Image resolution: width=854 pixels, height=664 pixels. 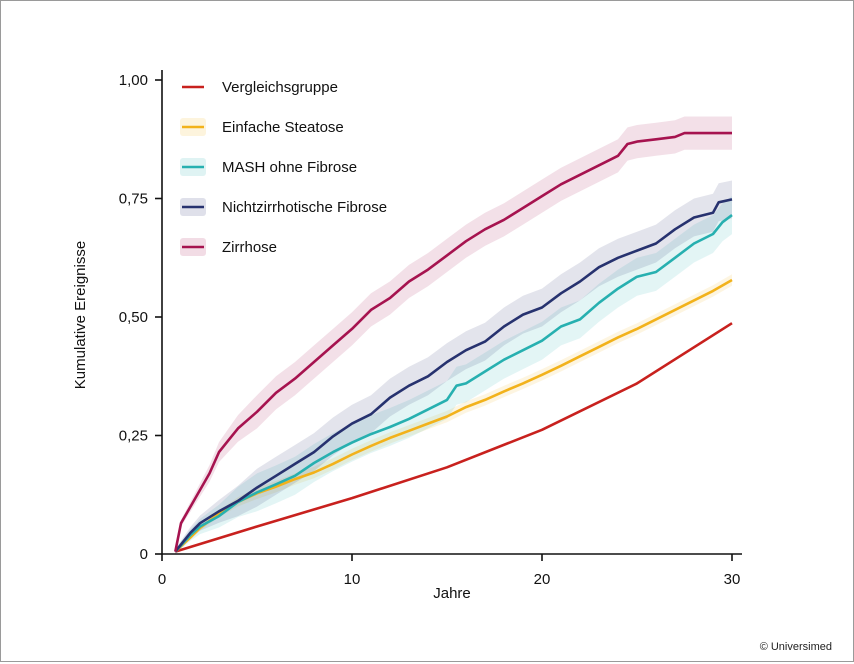 I want to click on y-tick-label: 0,25, so click(x=133, y=436).